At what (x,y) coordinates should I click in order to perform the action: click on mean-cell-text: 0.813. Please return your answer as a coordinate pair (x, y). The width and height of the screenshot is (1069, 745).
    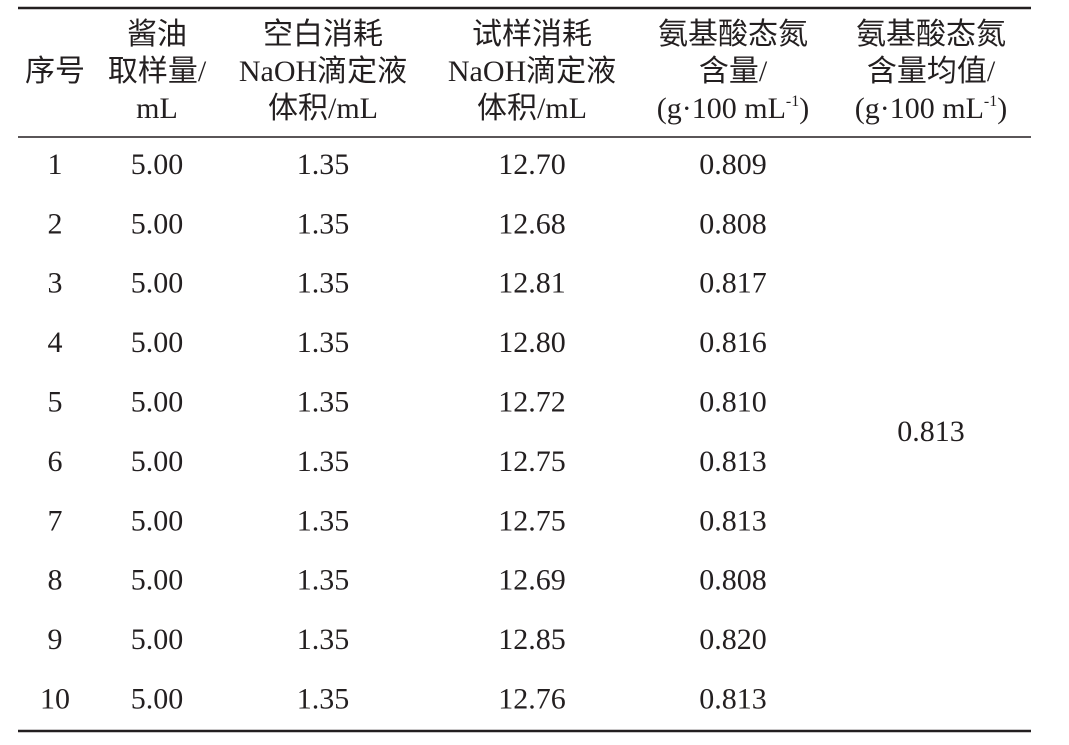
    Looking at the image, I should click on (931, 431).